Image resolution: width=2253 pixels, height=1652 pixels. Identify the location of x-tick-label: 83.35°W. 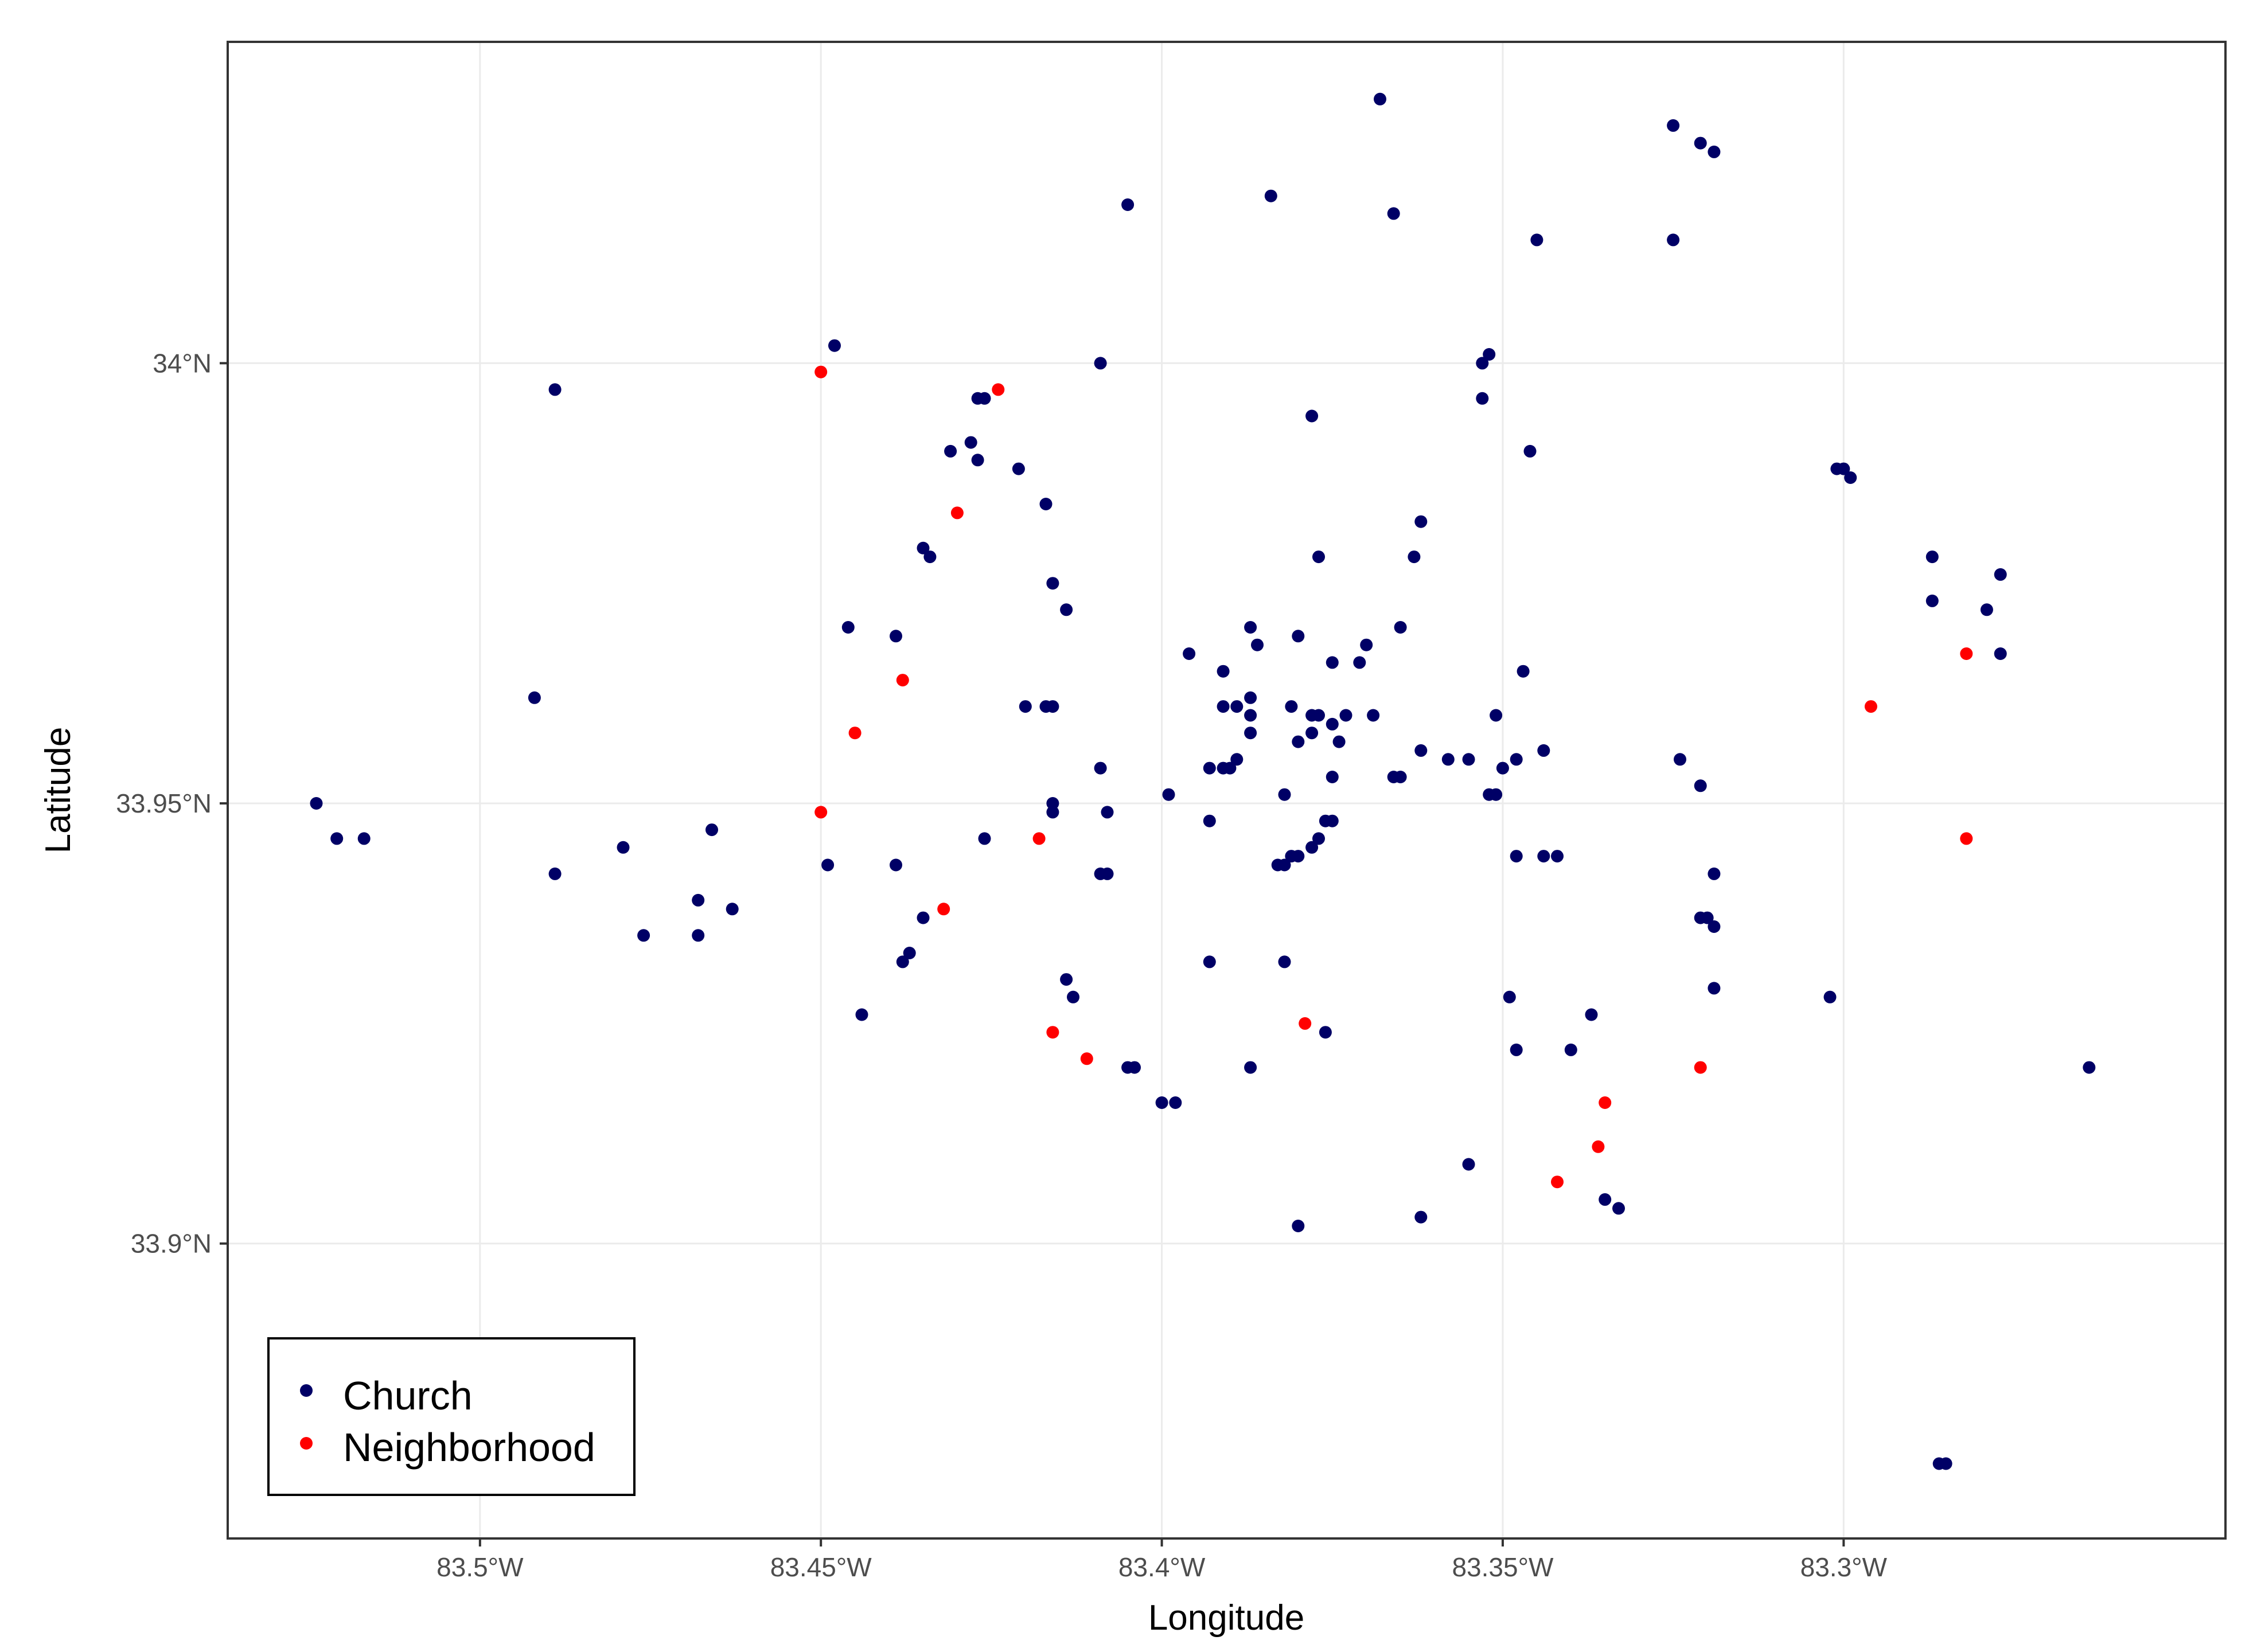
(1503, 1567).